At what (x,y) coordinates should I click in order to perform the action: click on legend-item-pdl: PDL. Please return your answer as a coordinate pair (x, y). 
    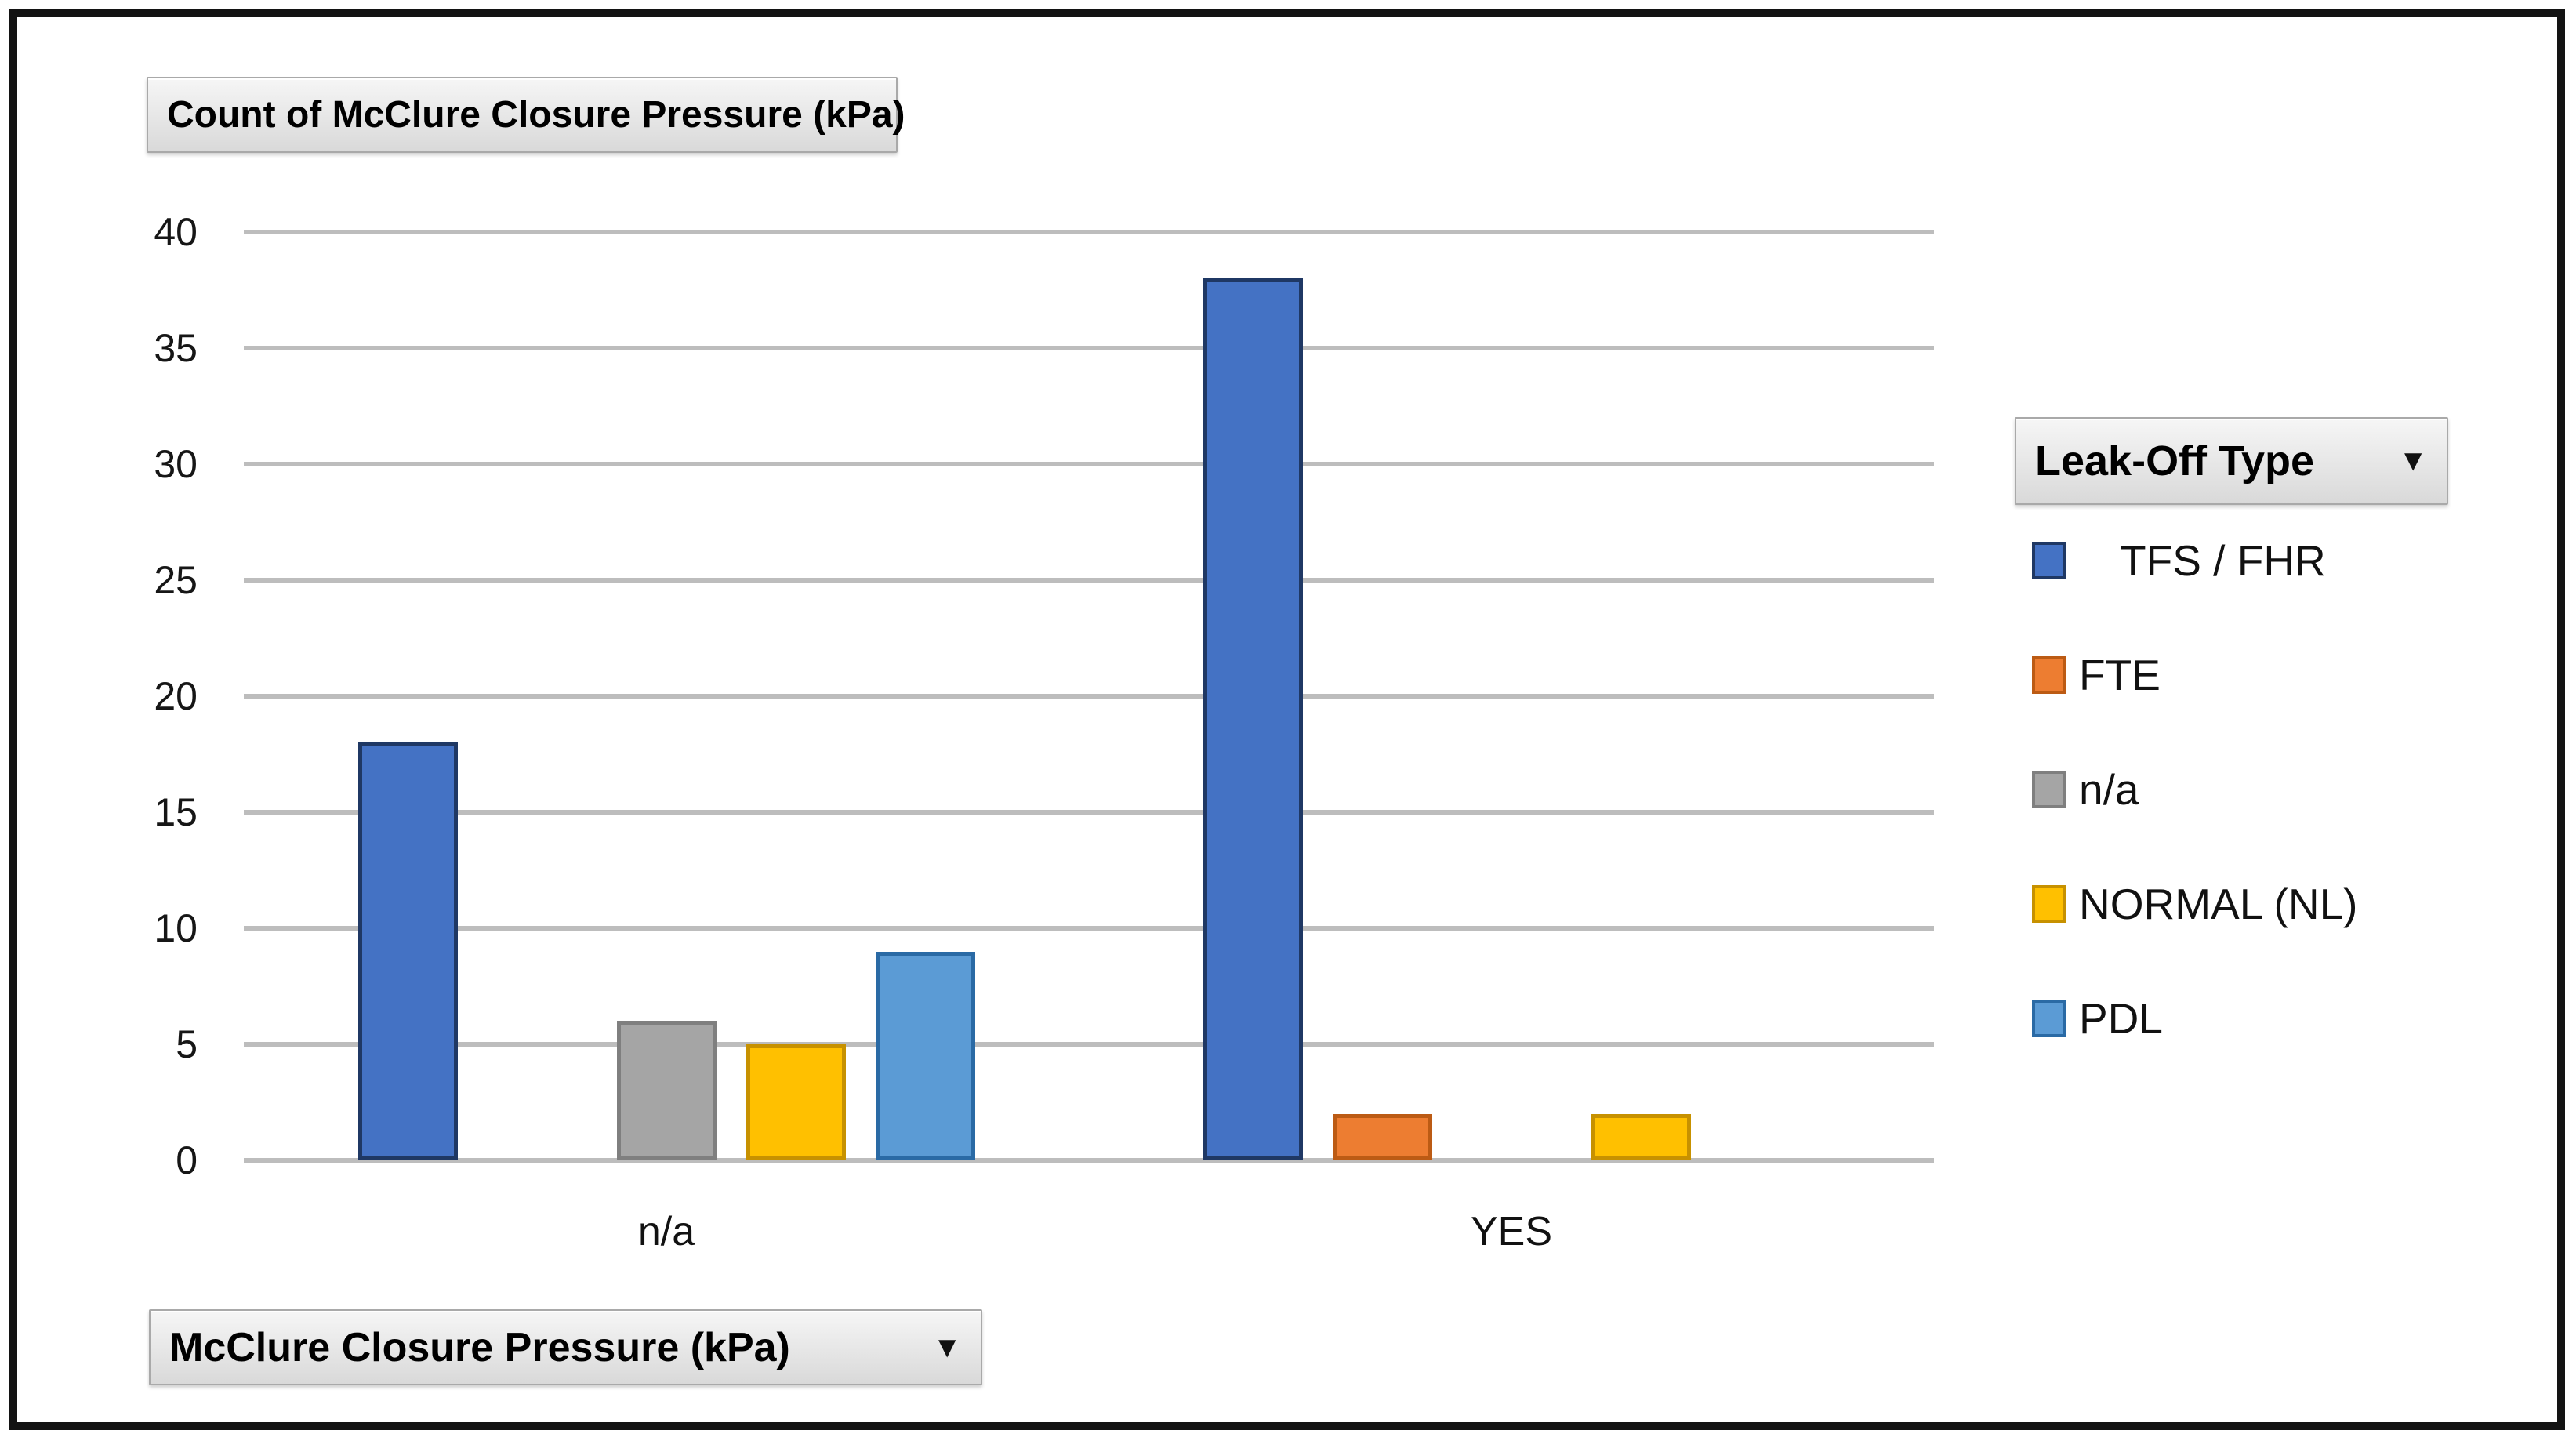
    Looking at the image, I should click on (2098, 1018).